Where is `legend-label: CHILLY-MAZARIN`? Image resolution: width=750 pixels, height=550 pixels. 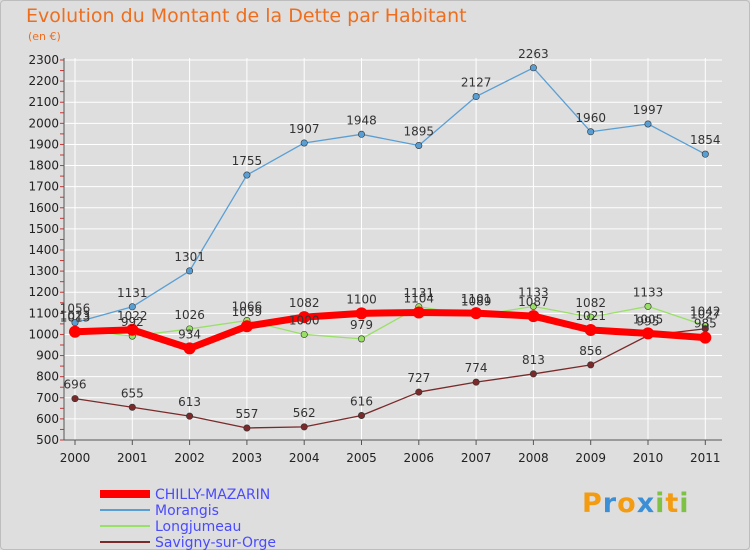
legend-label: CHILLY-MAZARIN is located at coordinates (212, 495).